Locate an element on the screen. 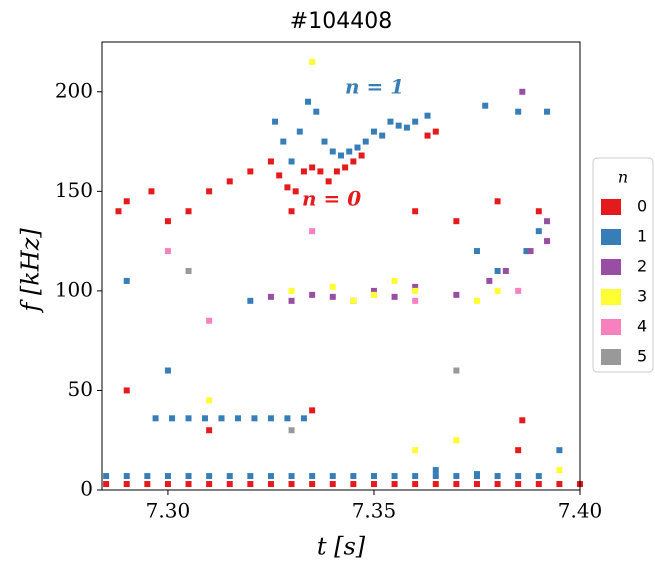  annotation: n = 1 is located at coordinates (374, 87).